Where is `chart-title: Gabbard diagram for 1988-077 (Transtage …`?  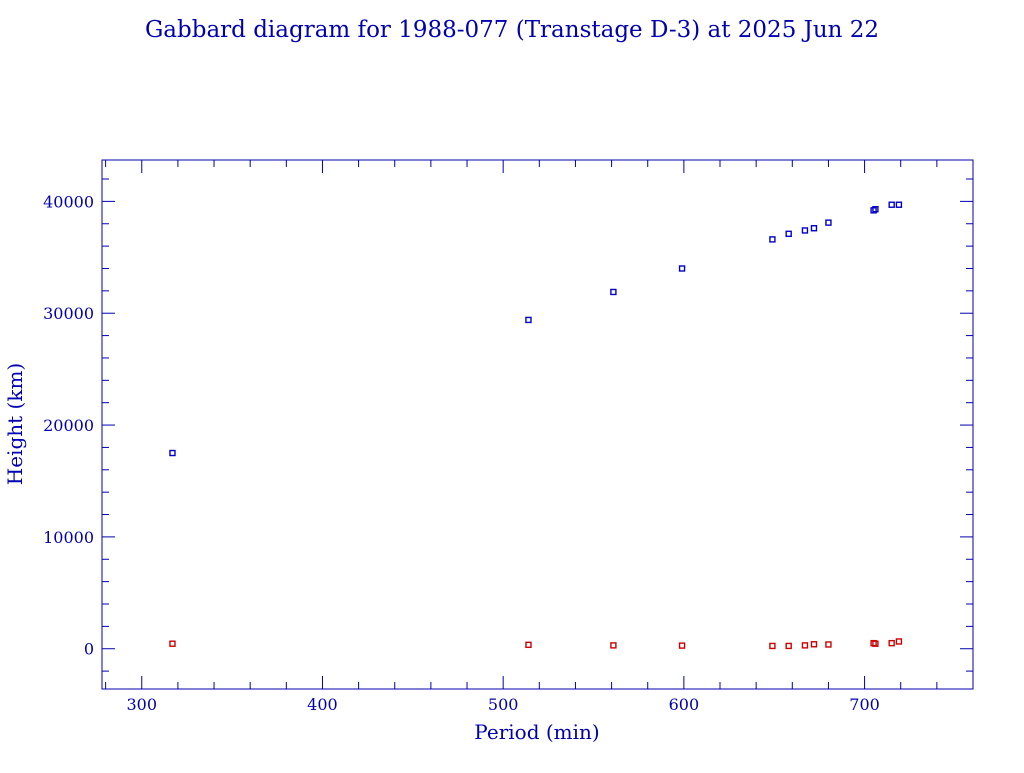 chart-title: Gabbard diagram for 1988-077 (Transtage … is located at coordinates (512, 30).